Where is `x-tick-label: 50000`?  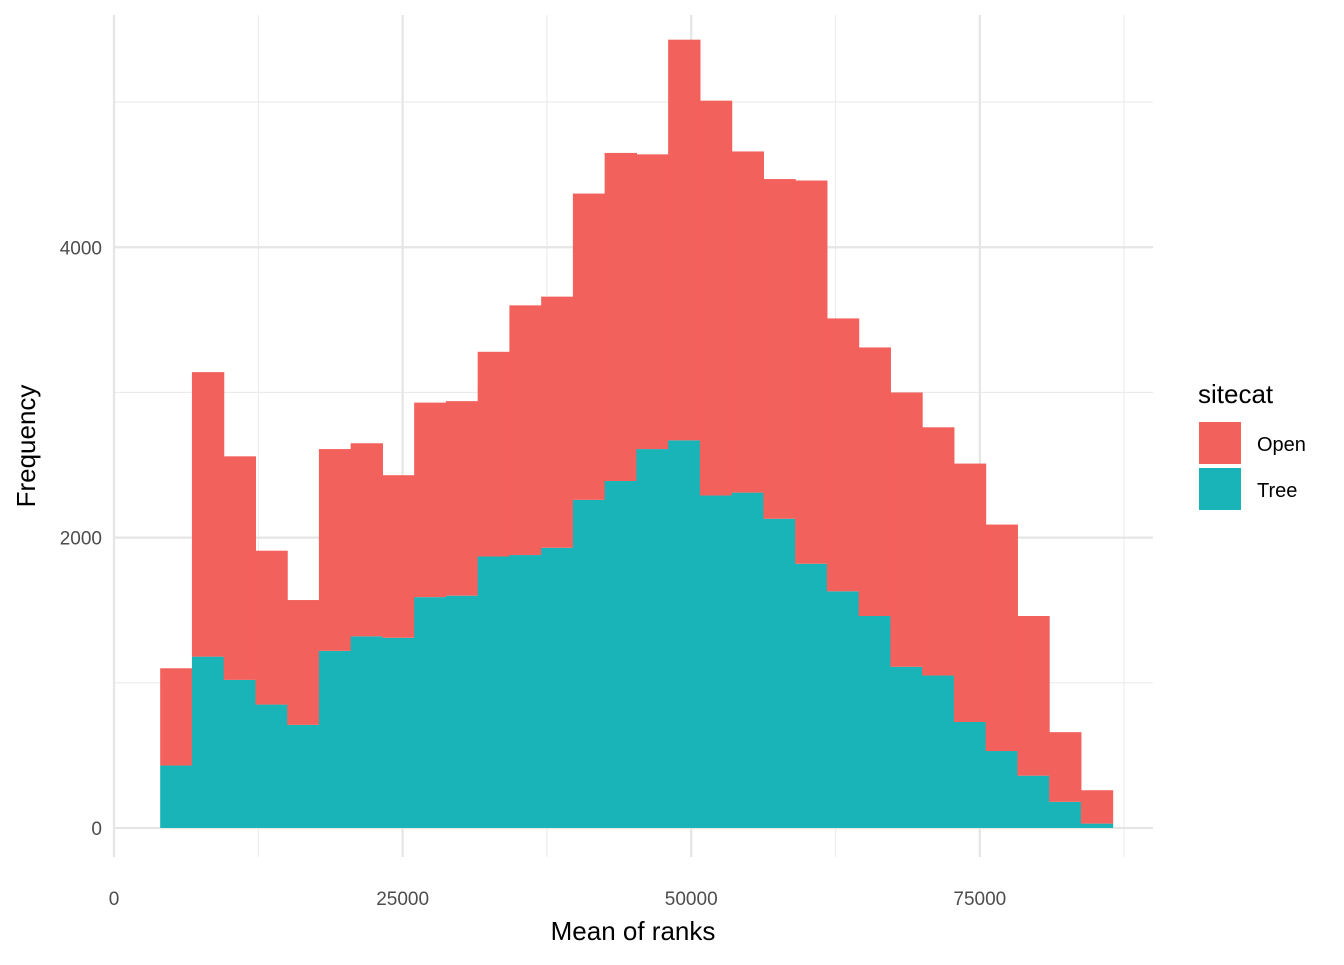 x-tick-label: 50000 is located at coordinates (691, 899).